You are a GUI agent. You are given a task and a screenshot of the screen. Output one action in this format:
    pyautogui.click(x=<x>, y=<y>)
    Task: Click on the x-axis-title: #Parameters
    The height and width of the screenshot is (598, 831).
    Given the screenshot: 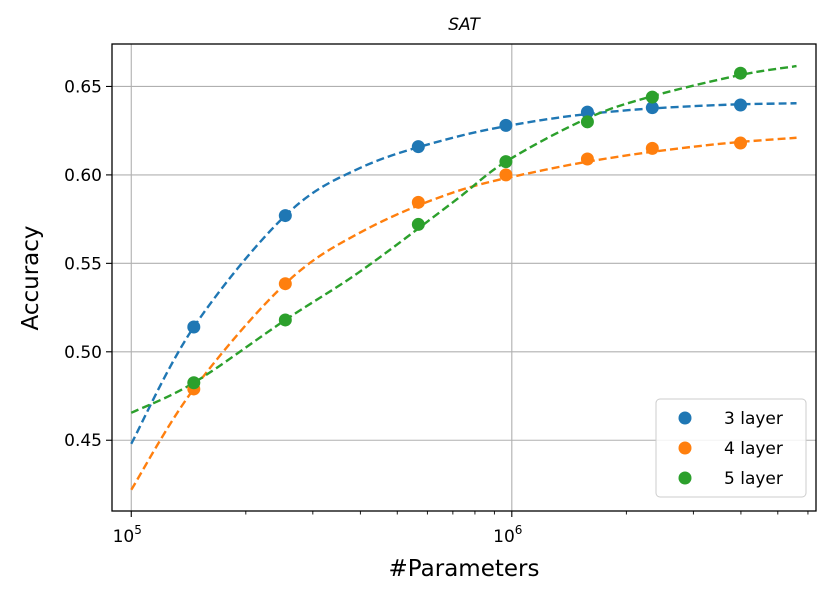 What is the action you would take?
    pyautogui.click(x=464, y=569)
    